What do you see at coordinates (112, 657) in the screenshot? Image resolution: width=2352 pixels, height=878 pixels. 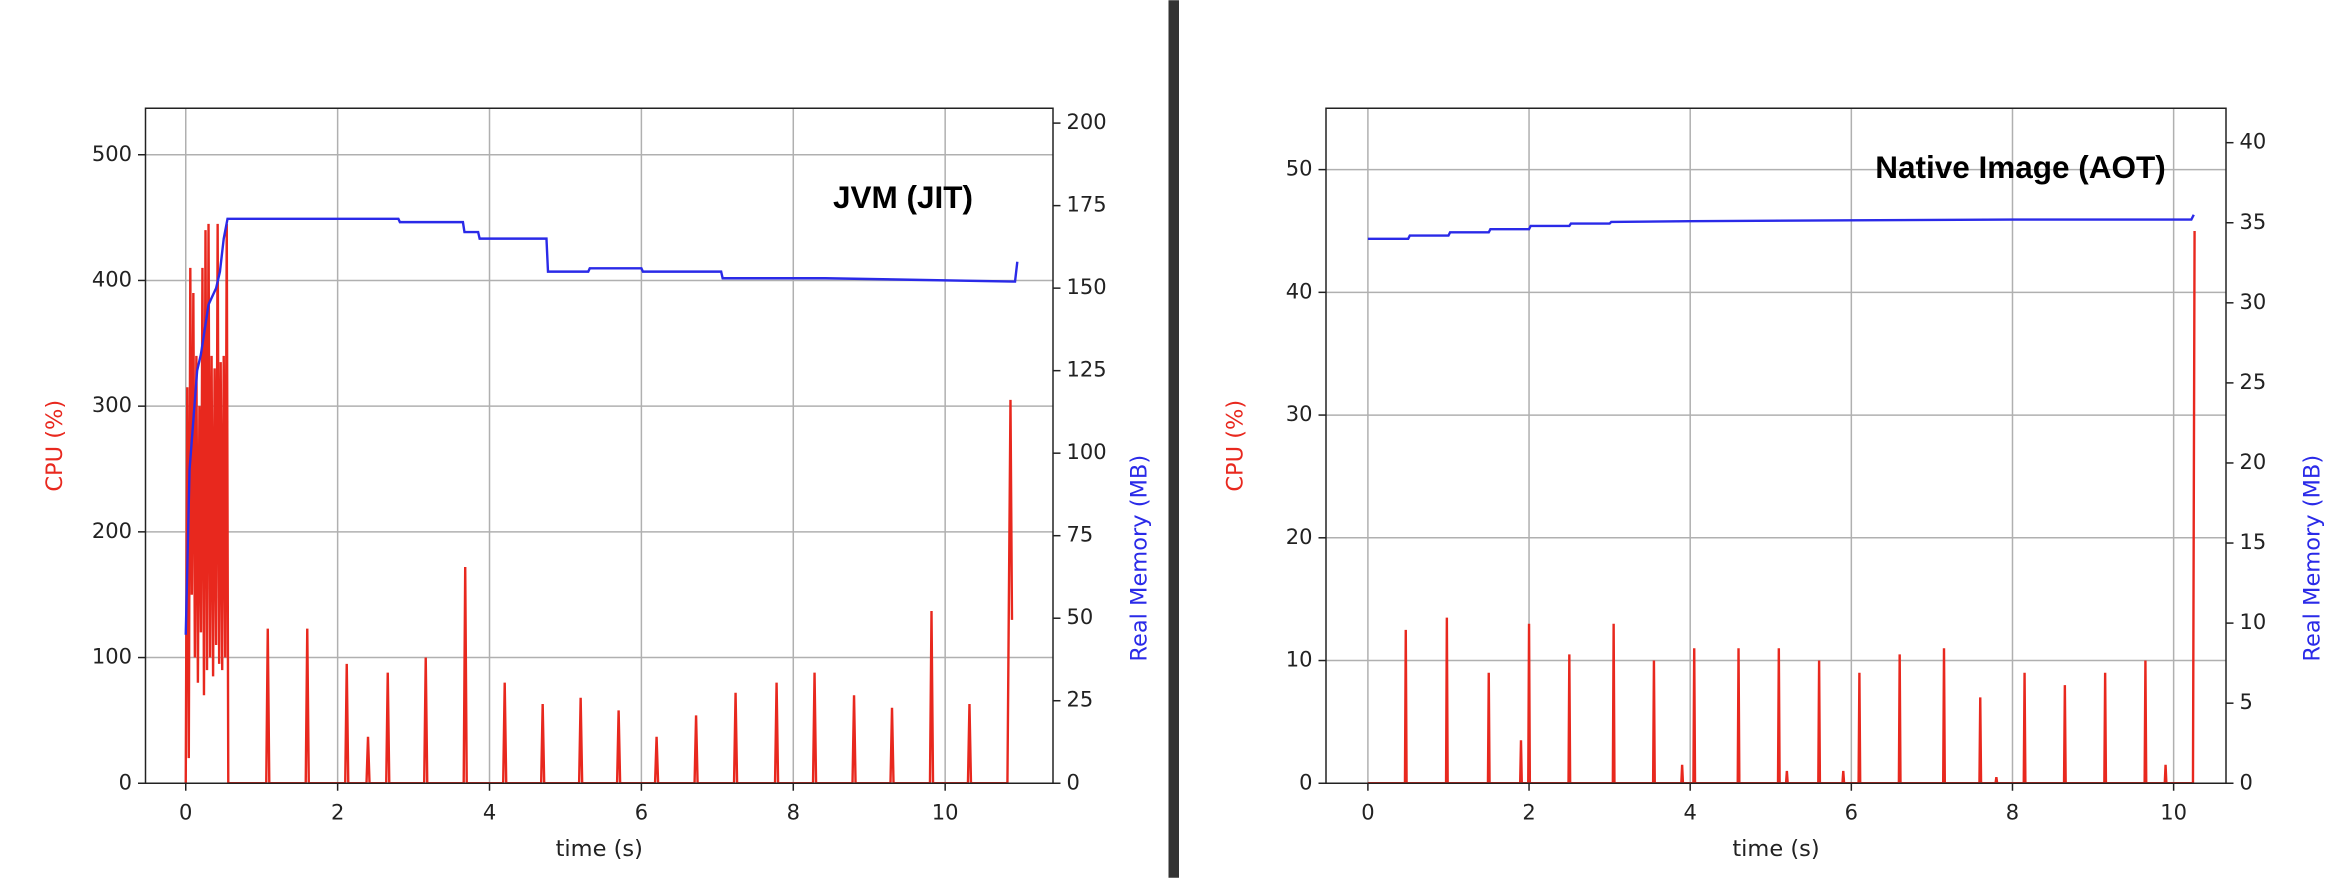 I see `y-tick-label: 100` at bounding box center [112, 657].